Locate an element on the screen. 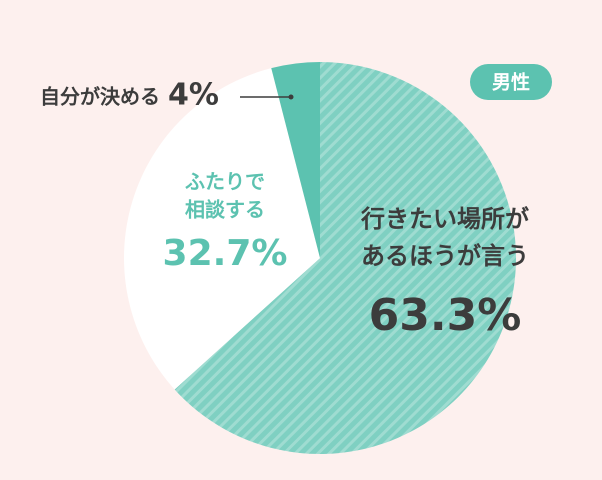 Image resolution: width=602 pixels, height=480 pixels. slice-label: 行きたい場所が is located at coordinates (444, 219).